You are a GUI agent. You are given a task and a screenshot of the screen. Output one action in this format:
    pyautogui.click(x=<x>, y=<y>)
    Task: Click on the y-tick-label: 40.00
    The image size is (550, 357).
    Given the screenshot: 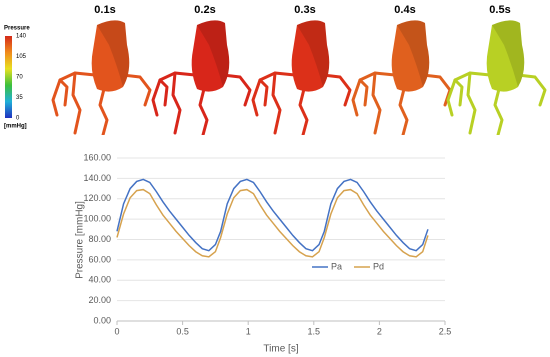 What is the action you would take?
    pyautogui.click(x=99, y=280)
    